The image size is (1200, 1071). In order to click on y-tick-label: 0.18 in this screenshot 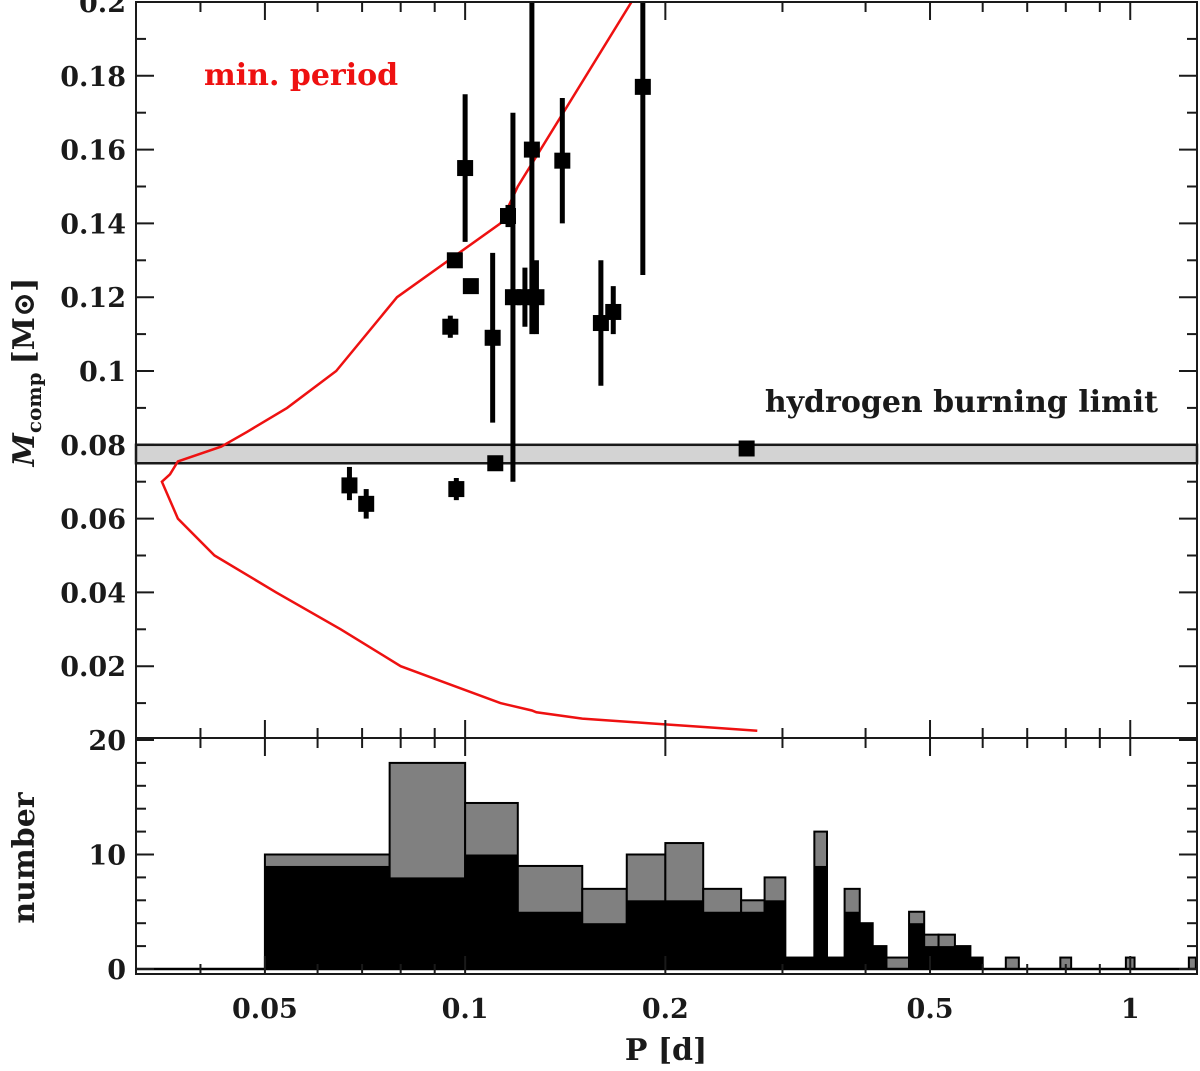, I will do `click(93, 77)`.